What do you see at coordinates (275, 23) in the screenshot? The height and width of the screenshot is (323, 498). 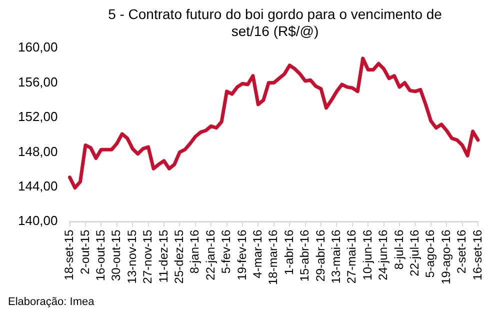 I see `chart-title: 5 - Contrato futuro do boi gordo para o vencimento de set/16 (R$/@)` at bounding box center [275, 23].